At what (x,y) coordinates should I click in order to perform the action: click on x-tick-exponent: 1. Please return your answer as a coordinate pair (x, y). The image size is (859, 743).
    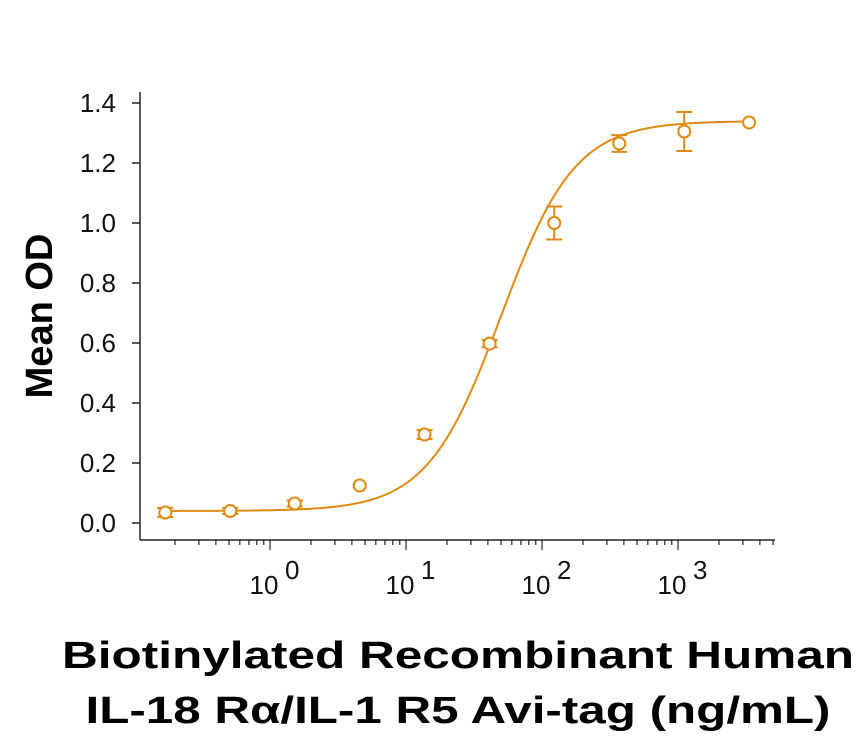
    Looking at the image, I should click on (428, 570).